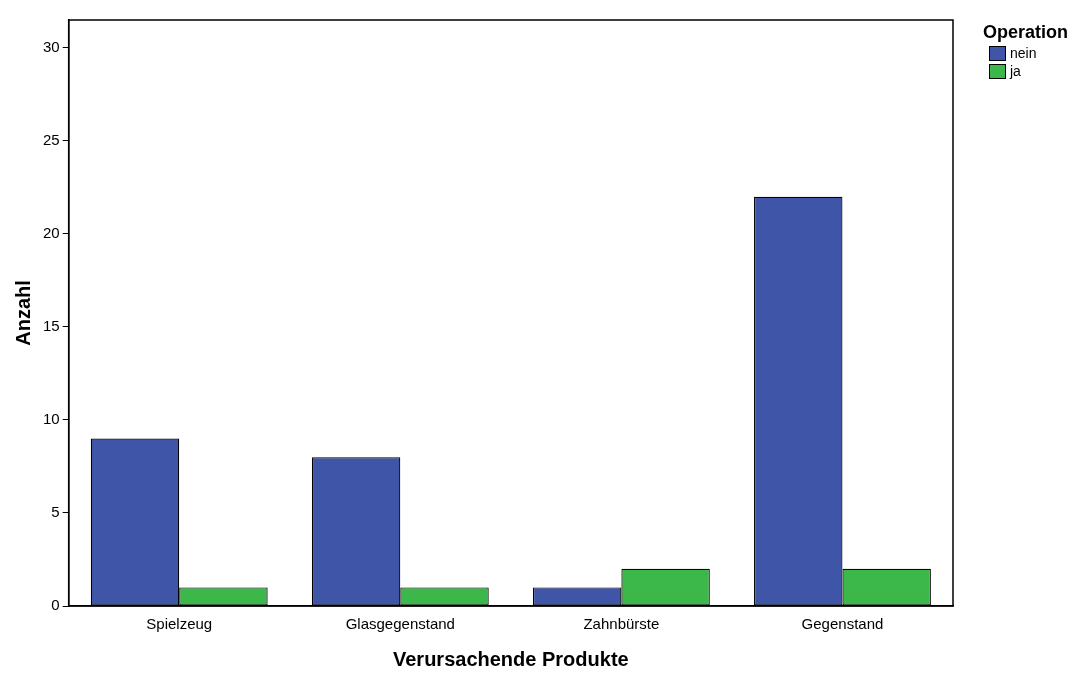 The height and width of the screenshot is (684, 1091). Describe the element at coordinates (55, 512) in the screenshot. I see `y-tick-label: 5` at that location.